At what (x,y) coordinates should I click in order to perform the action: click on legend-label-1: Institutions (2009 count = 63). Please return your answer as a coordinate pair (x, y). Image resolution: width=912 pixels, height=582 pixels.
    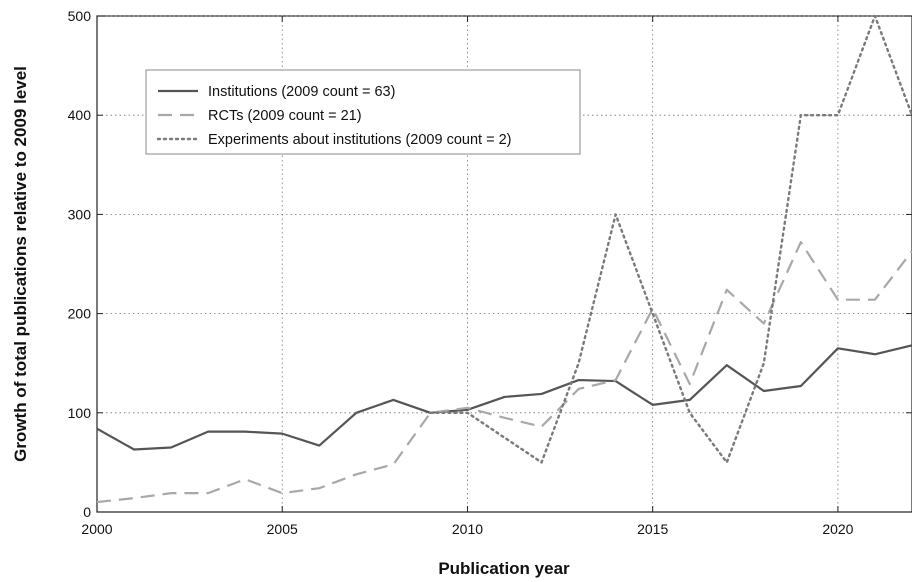
    Looking at the image, I should click on (301, 92).